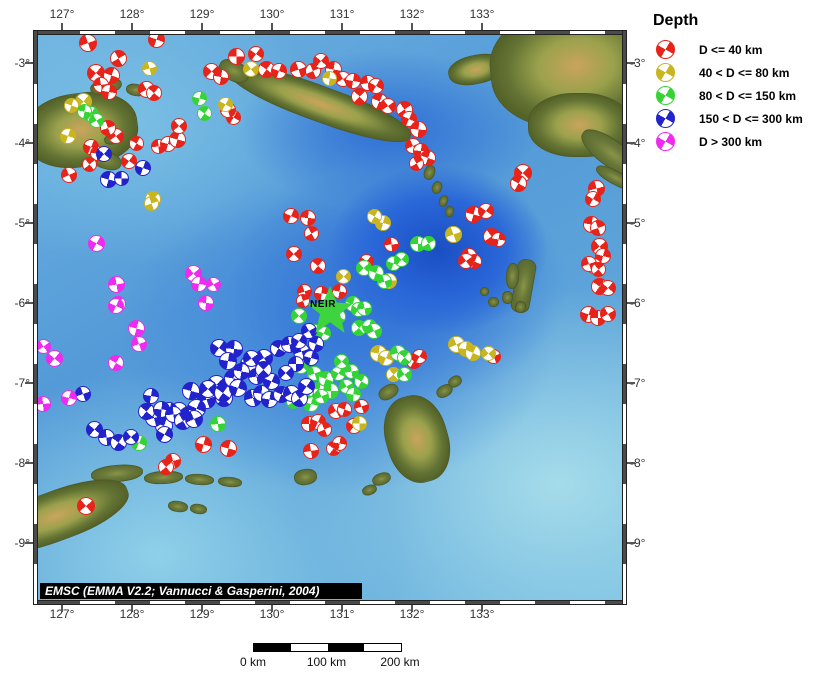  What do you see at coordinates (132, 14) in the screenshot?
I see `lon-label-top: 128°` at bounding box center [132, 14].